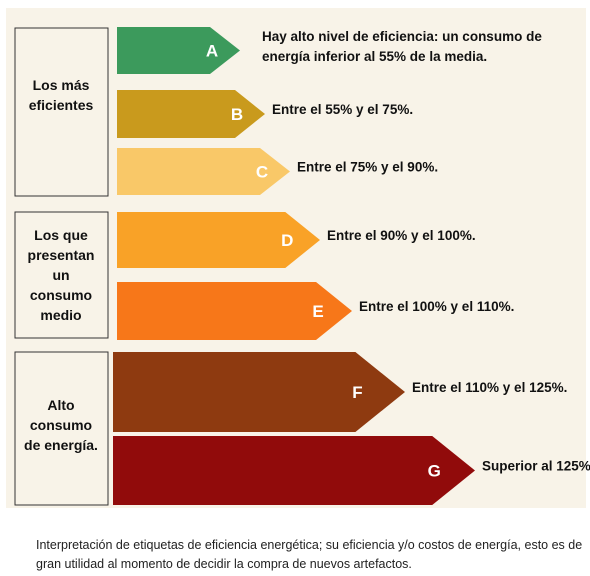 Image resolution: width=590 pixels, height=576 pixels. I want to click on arrow-letter: A, so click(212, 51).